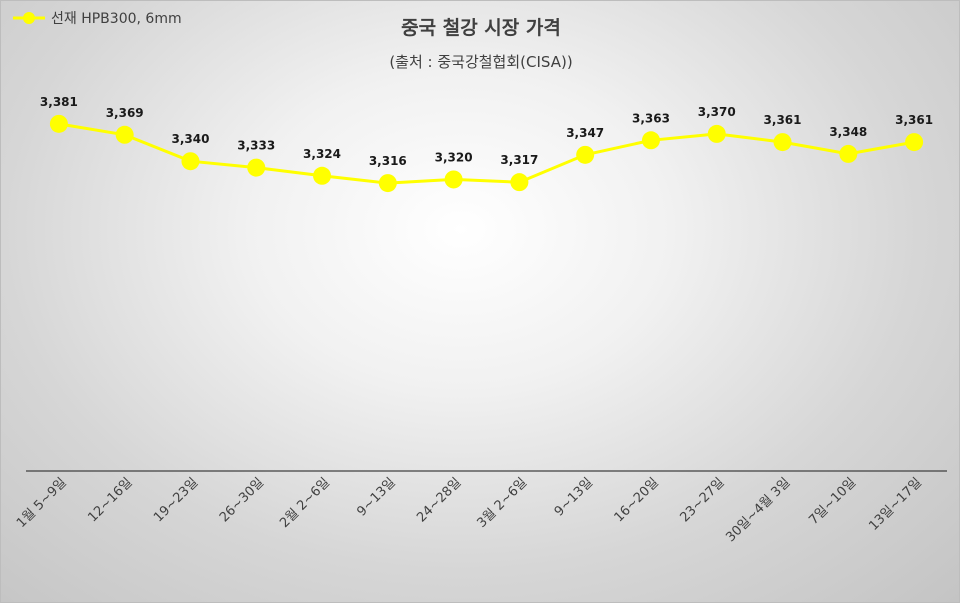 The width and height of the screenshot is (960, 604). I want to click on series-line, so click(486, 153).